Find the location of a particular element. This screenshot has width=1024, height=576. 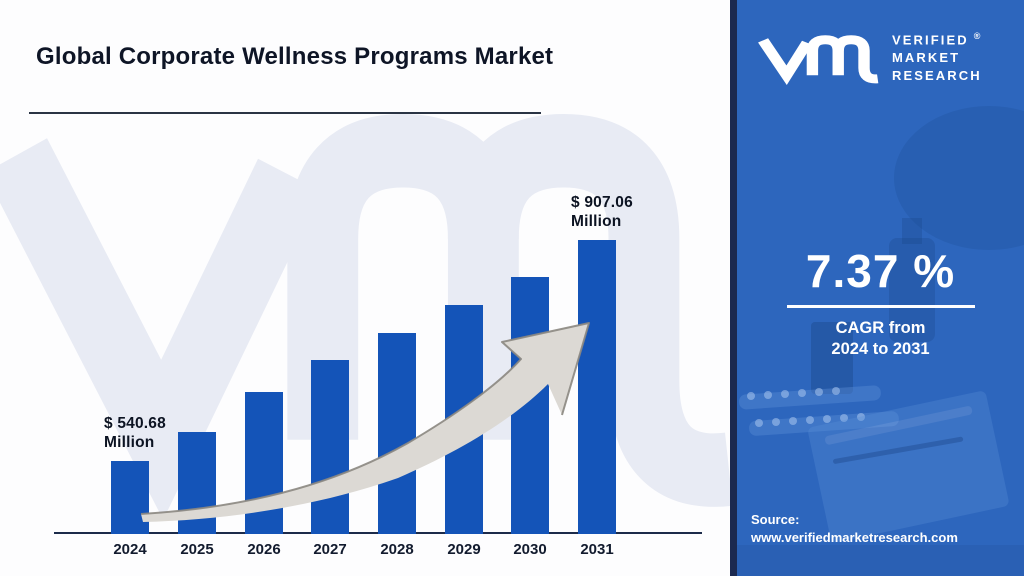

brand-line-2: MARKET is located at coordinates (926, 58).